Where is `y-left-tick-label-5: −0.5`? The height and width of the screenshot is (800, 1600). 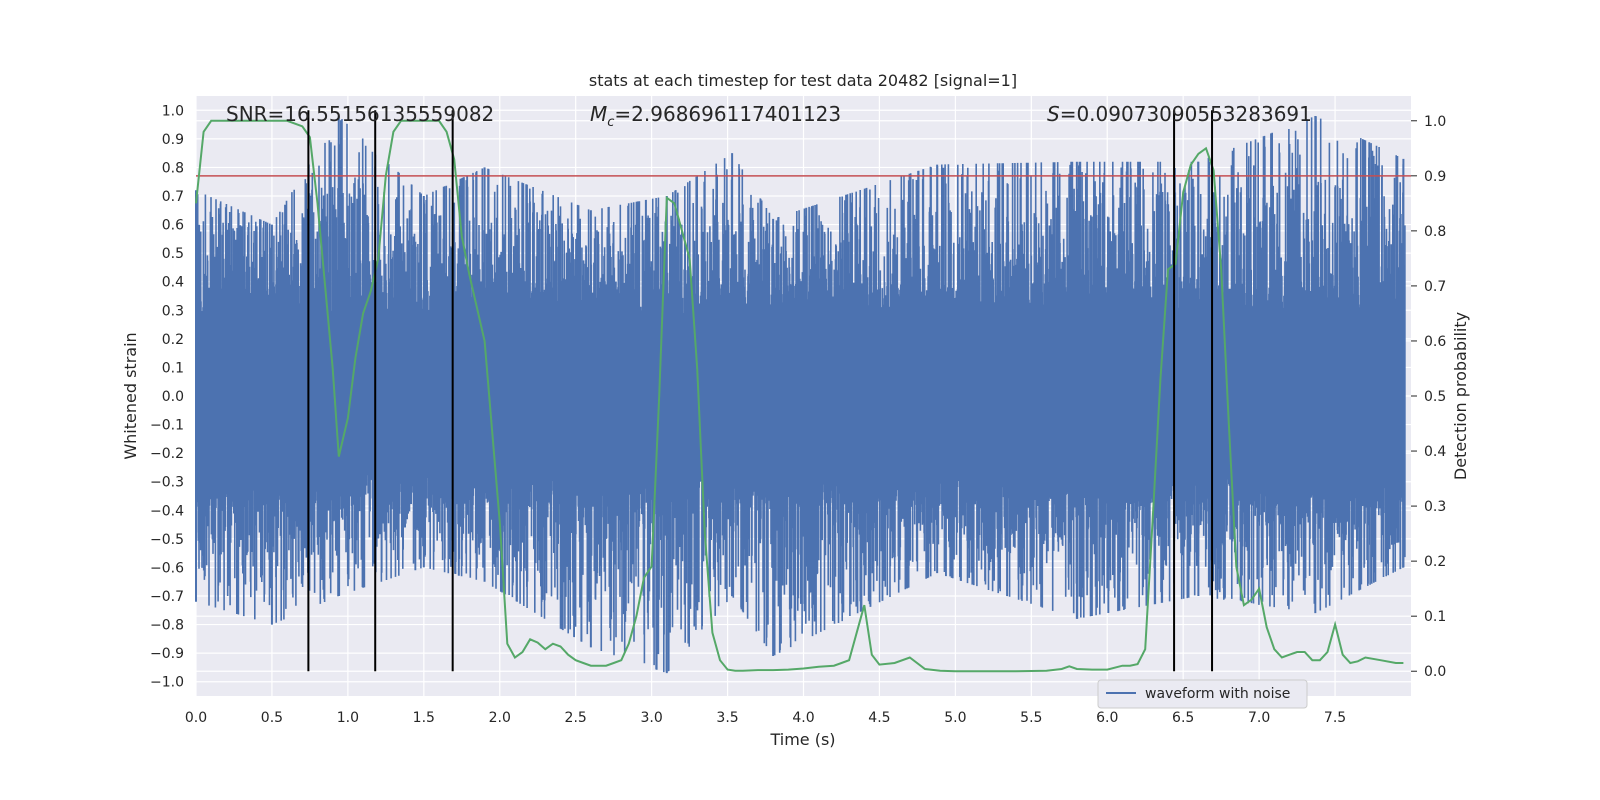 y-left-tick-label-5: −0.5 is located at coordinates (167, 540).